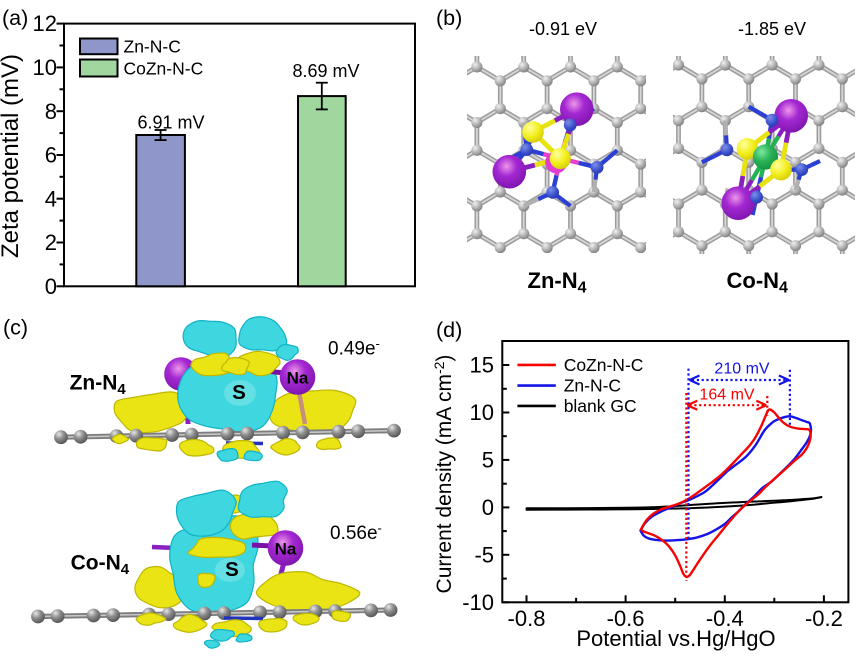  Describe the element at coordinates (15, 18) in the screenshot. I see `svg-text: (a)` at that location.